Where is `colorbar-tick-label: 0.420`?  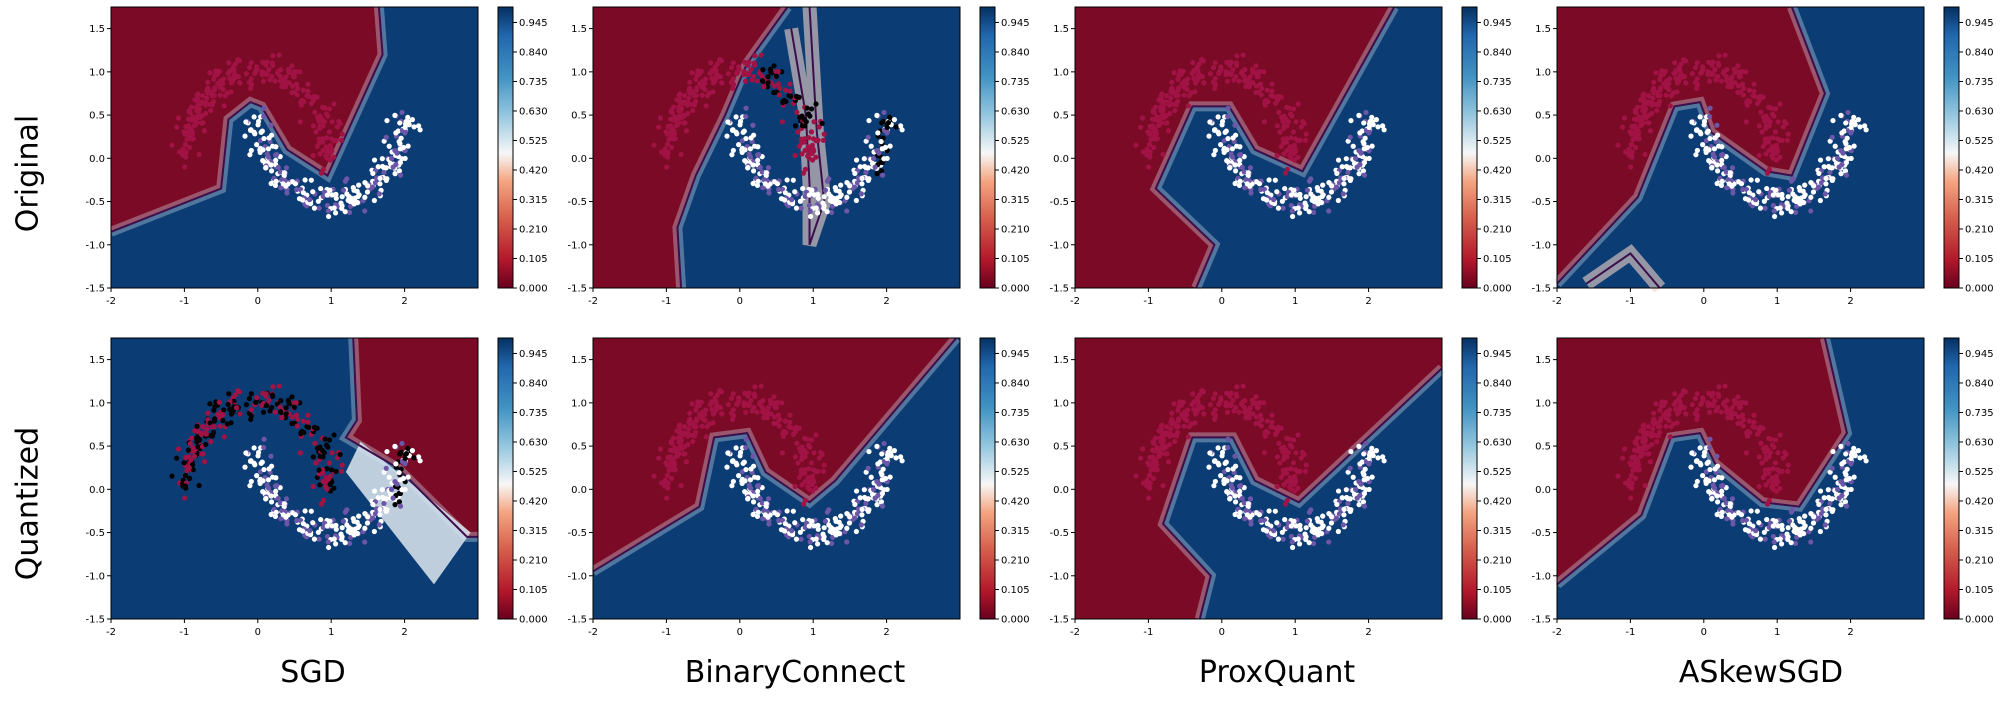 colorbar-tick-label: 0.420 is located at coordinates (1497, 501).